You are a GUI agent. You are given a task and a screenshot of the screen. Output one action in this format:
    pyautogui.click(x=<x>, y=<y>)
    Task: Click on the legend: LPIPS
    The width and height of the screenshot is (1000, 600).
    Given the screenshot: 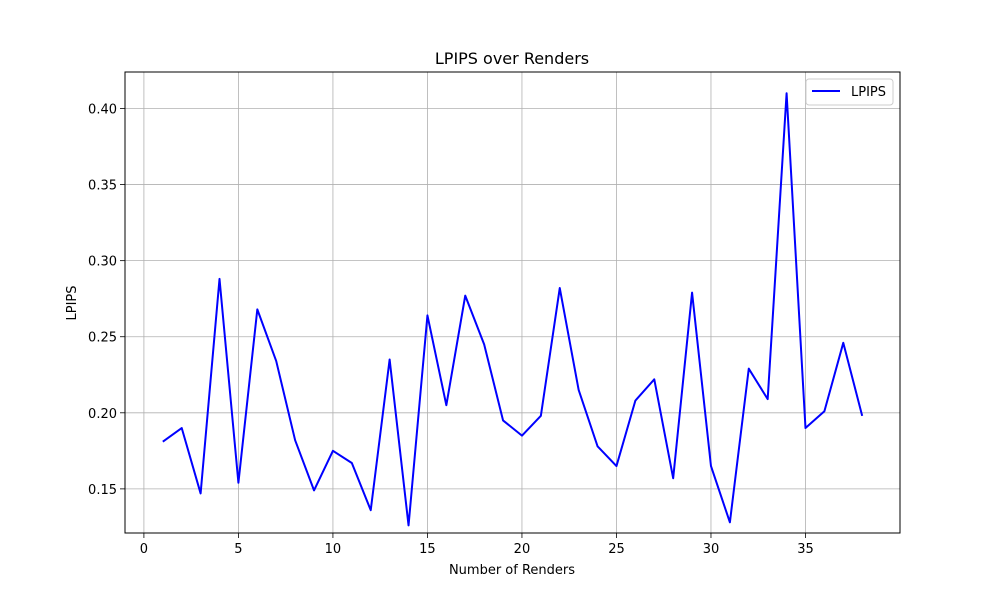 What is the action you would take?
    pyautogui.click(x=849, y=92)
    